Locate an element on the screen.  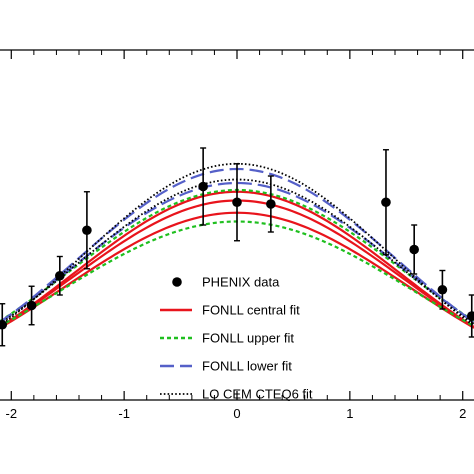
x-tick-label: 0 is located at coordinates (236, 413).